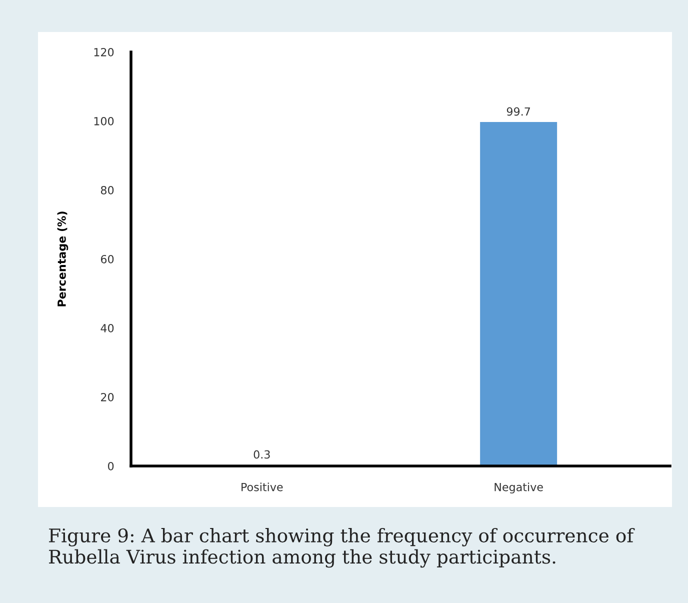  Describe the element at coordinates (107, 190) in the screenshot. I see `y-tick-label: 80` at that location.